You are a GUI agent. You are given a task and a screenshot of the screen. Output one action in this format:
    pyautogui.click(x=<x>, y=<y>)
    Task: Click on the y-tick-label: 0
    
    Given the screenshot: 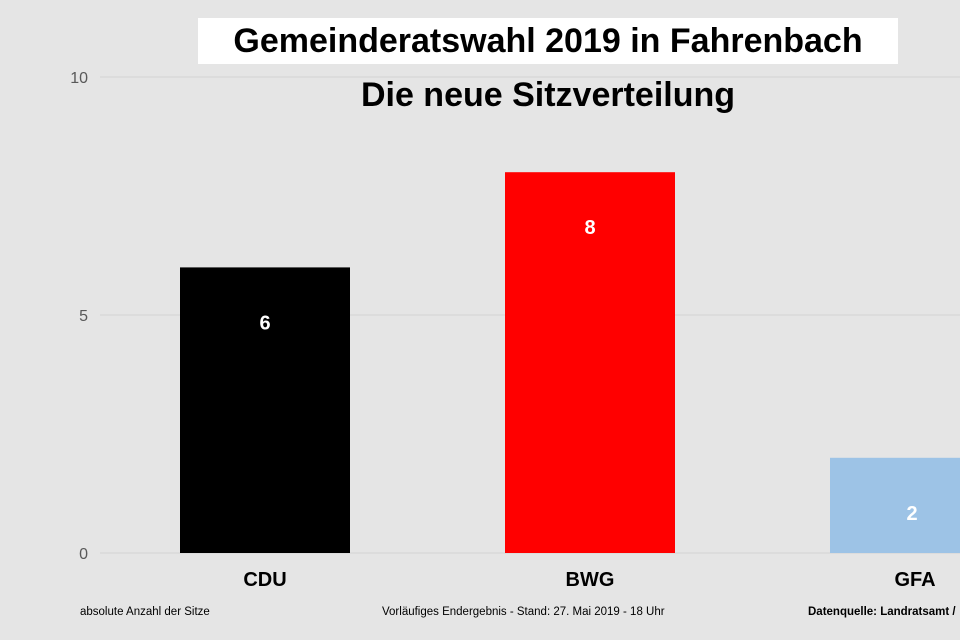 What is the action you would take?
    pyautogui.click(x=83, y=554)
    